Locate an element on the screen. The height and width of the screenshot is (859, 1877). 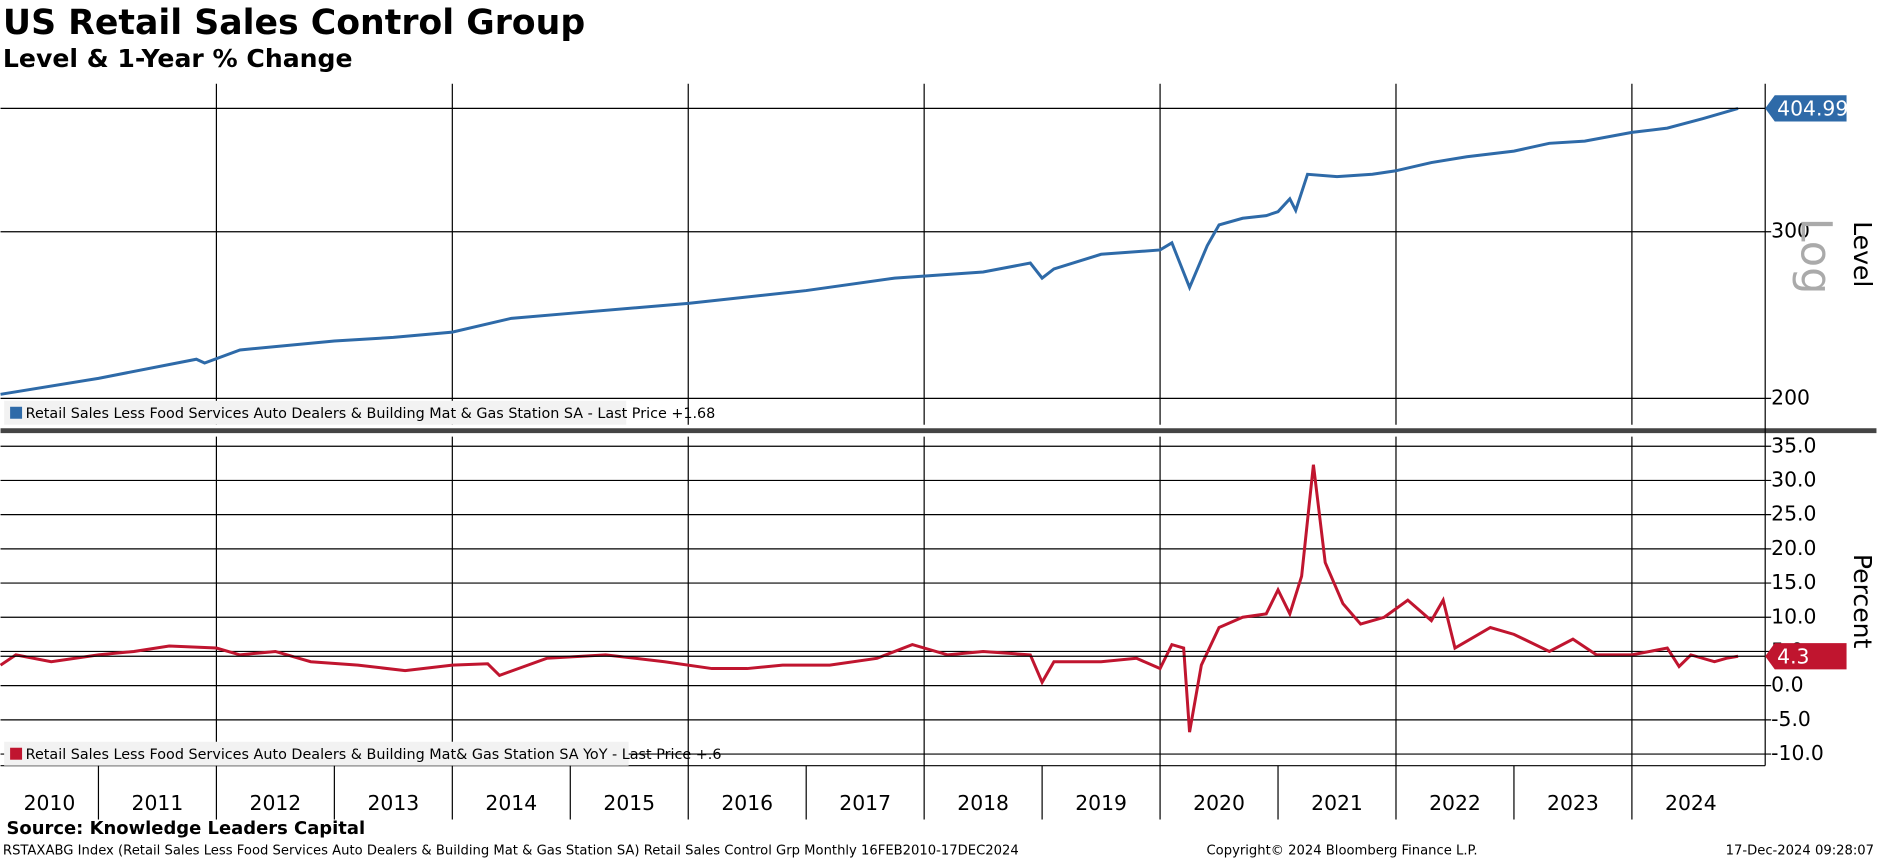
chart-title: US Retail Sales Control Group is located at coordinates (294, 23).